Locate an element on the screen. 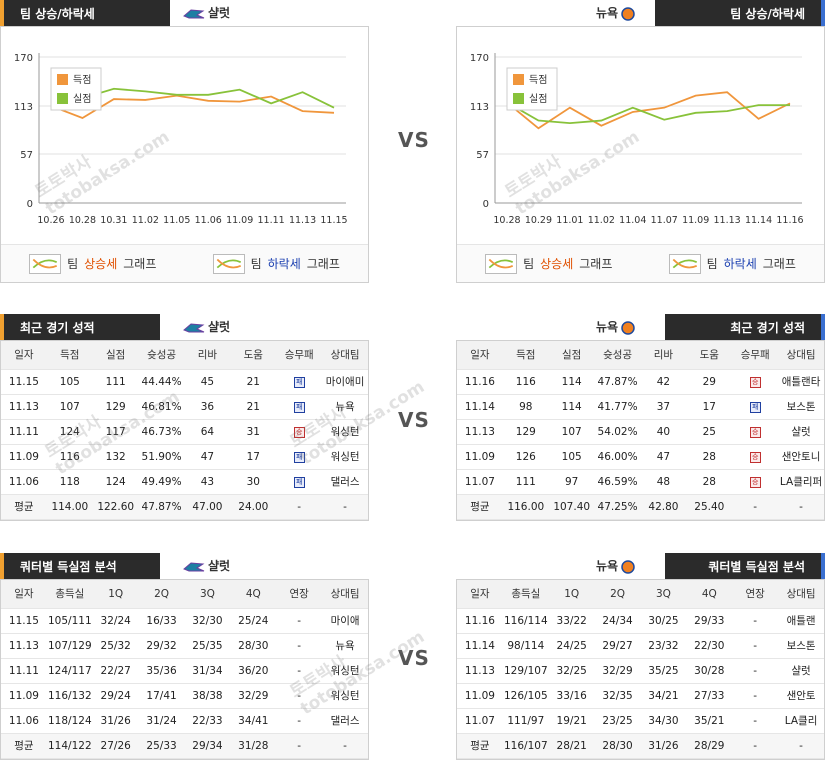  x-tick-label: 11.16 is located at coordinates (789, 220).